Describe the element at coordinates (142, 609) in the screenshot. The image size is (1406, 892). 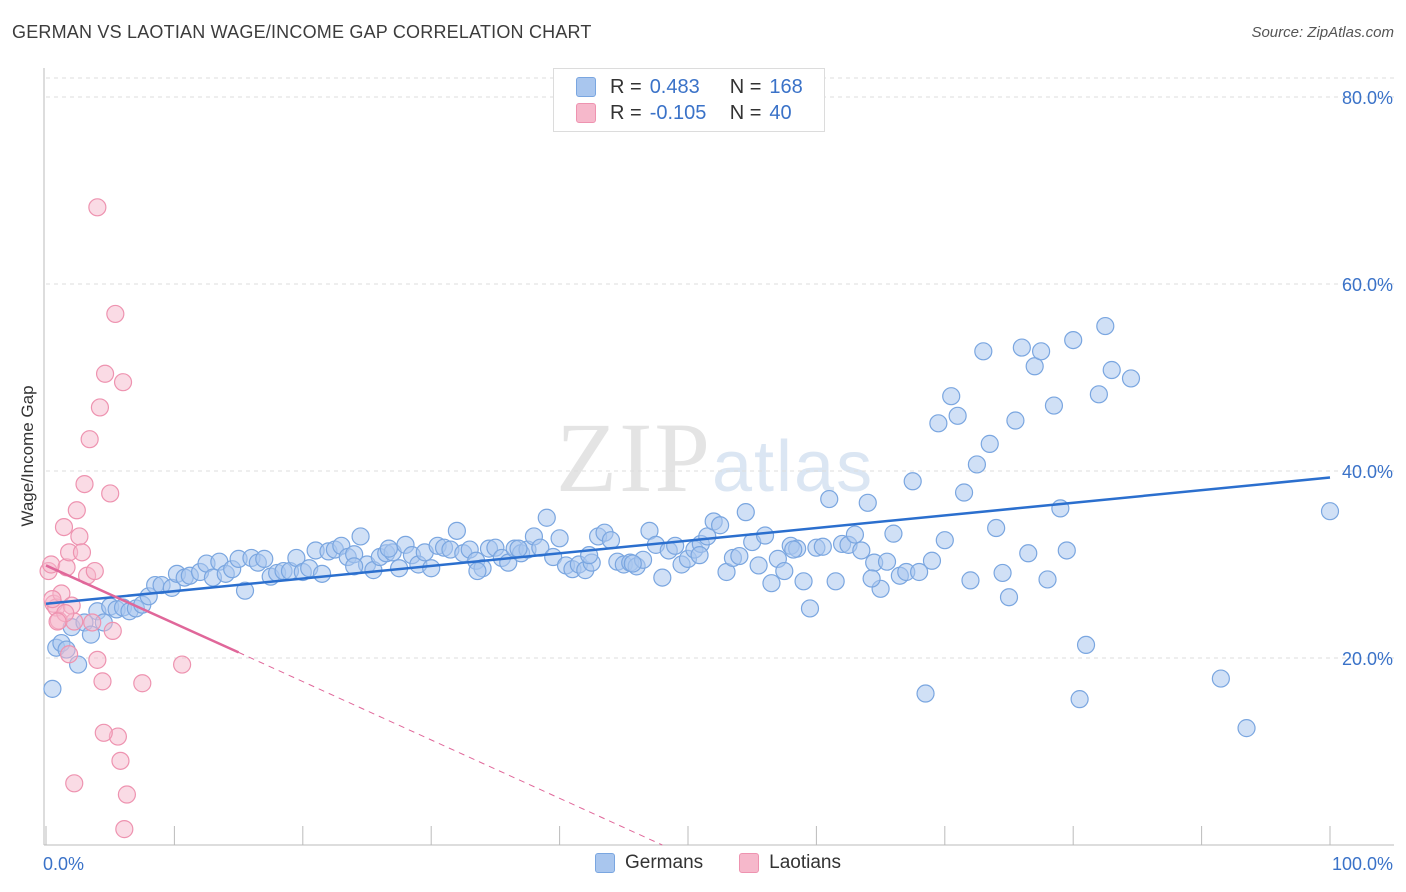
I see `laotian-trend-line` at that location.